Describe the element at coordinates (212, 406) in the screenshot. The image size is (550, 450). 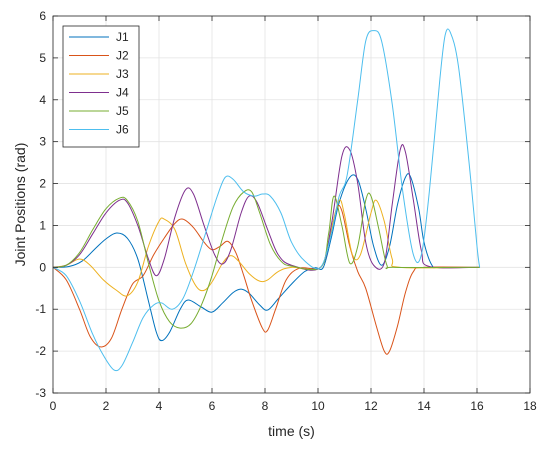
I see `x-tick-label: 6` at that location.